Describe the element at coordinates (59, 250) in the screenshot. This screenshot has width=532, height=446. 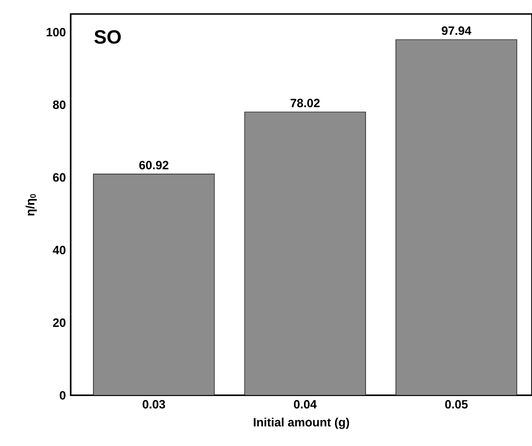
I see `y-tick-label: 40` at that location.